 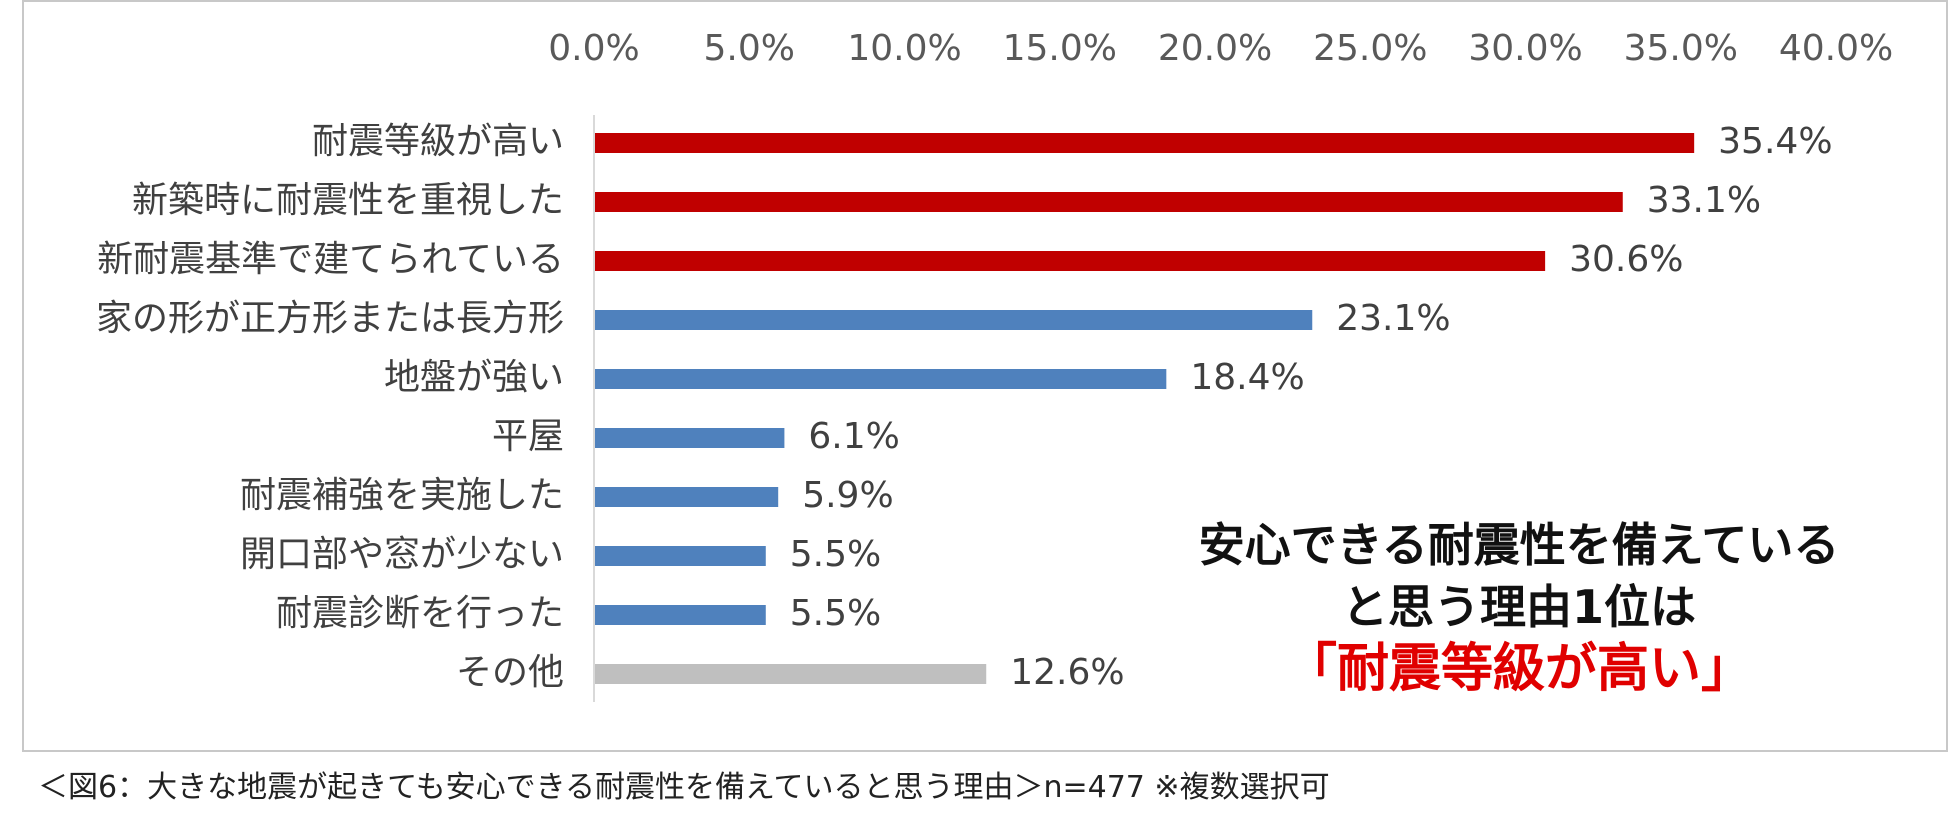 I want to click on category-label: 新耐震基準で建てられている, so click(x=330, y=259).